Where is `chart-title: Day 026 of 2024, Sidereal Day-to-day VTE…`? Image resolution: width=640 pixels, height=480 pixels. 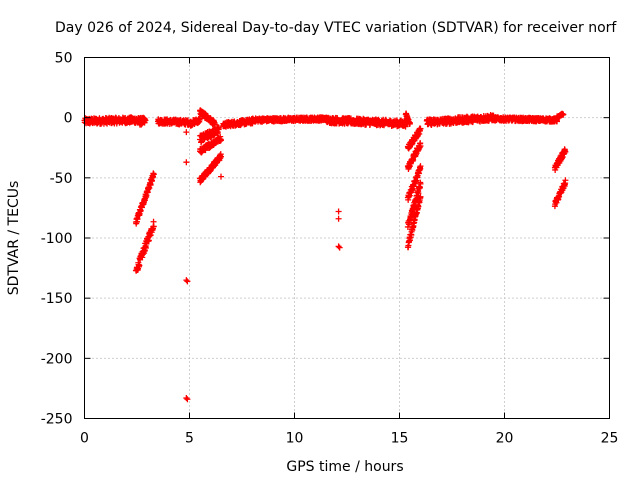 chart-title: Day 026 of 2024, Sidereal Day-to-day VTE… is located at coordinates (336, 28).